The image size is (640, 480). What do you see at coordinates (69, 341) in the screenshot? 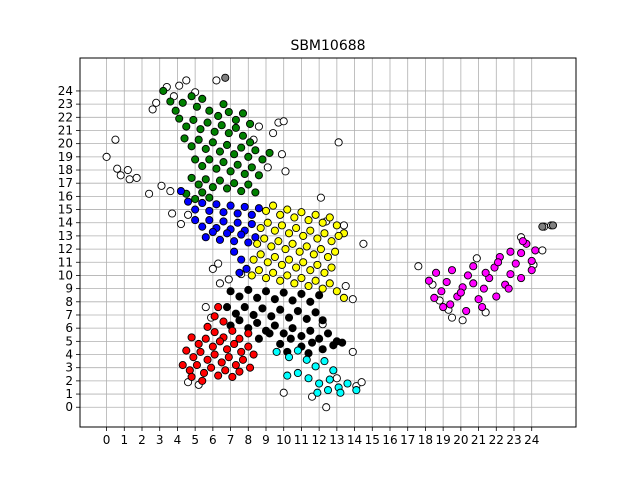
I see `y-tick-label: 5` at bounding box center [69, 341].